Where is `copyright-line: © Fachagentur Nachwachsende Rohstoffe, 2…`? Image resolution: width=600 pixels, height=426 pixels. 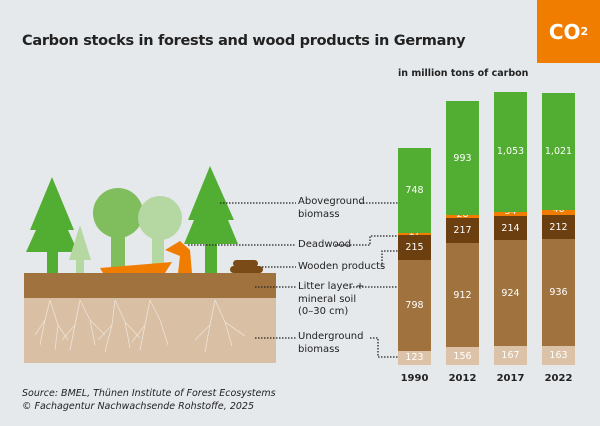
copyright-line: © Fachagentur Nachwachsende Rohstoffe, 2… is located at coordinates (138, 406).